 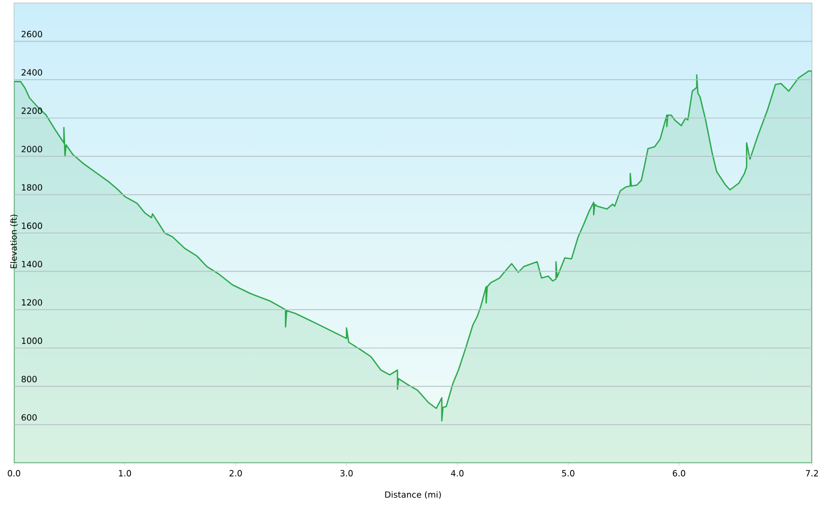 What do you see at coordinates (32, 72) in the screenshot?
I see `y-tick-label: 2400` at bounding box center [32, 72].